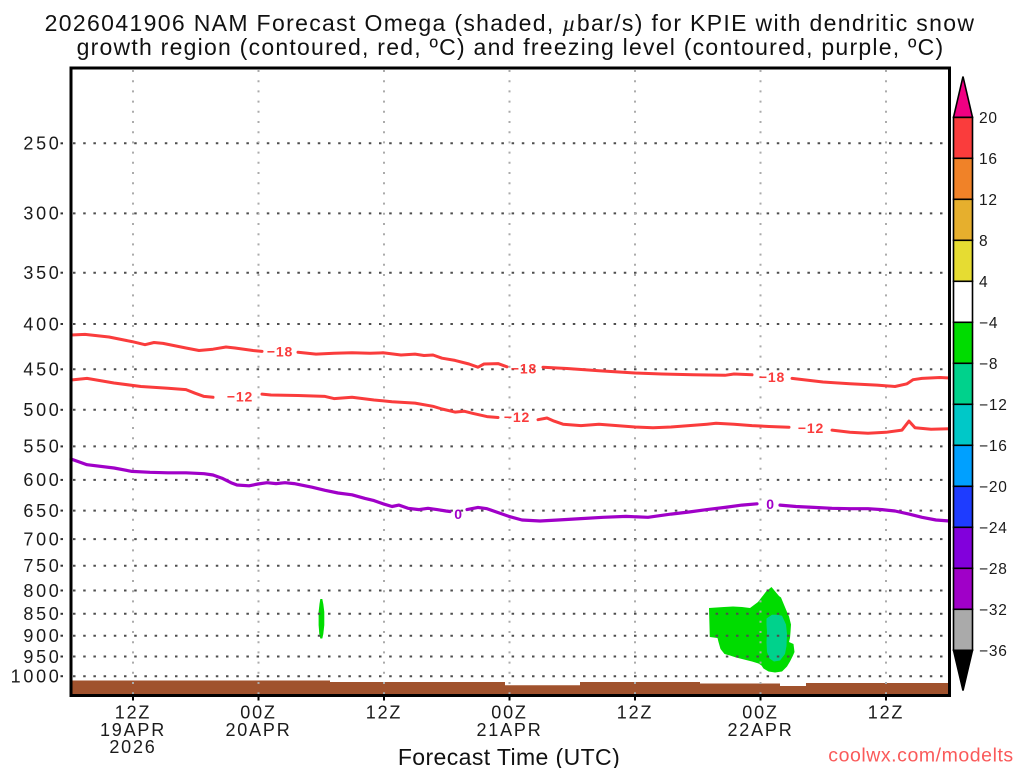 The image size is (1024, 768). Describe the element at coordinates (42, 447) in the screenshot. I see `svg-text: 550` at that location.